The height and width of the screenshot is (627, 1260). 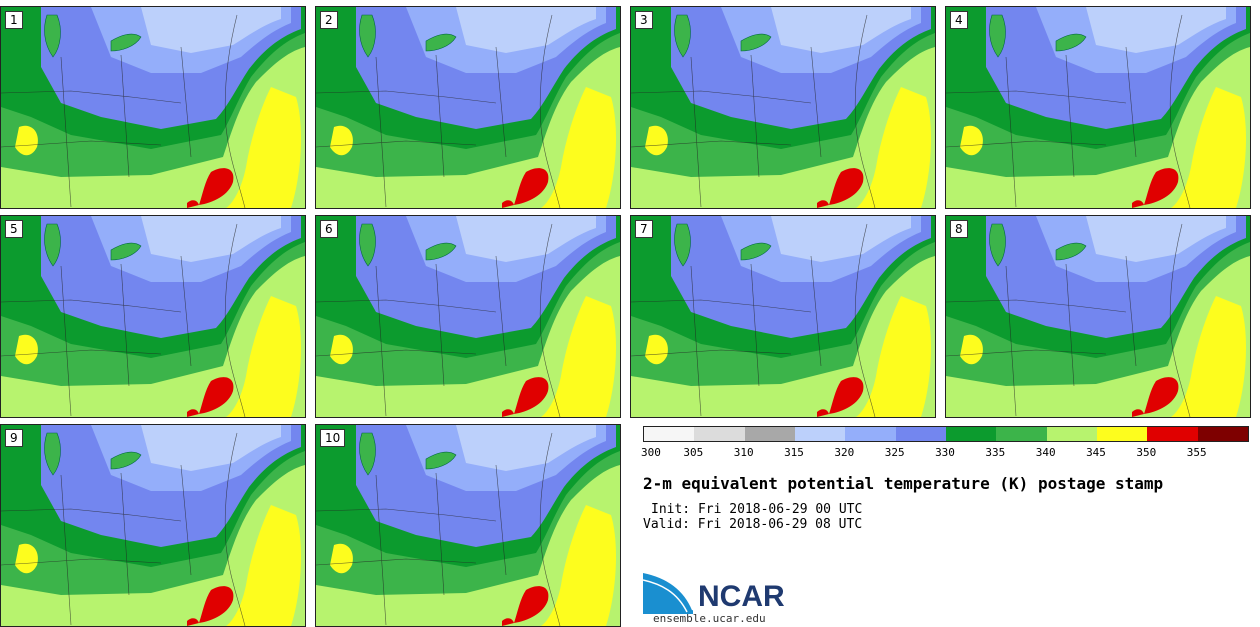 What do you see at coordinates (844, 452) in the screenshot?
I see `colorbar-tick-label: 320` at bounding box center [844, 452].